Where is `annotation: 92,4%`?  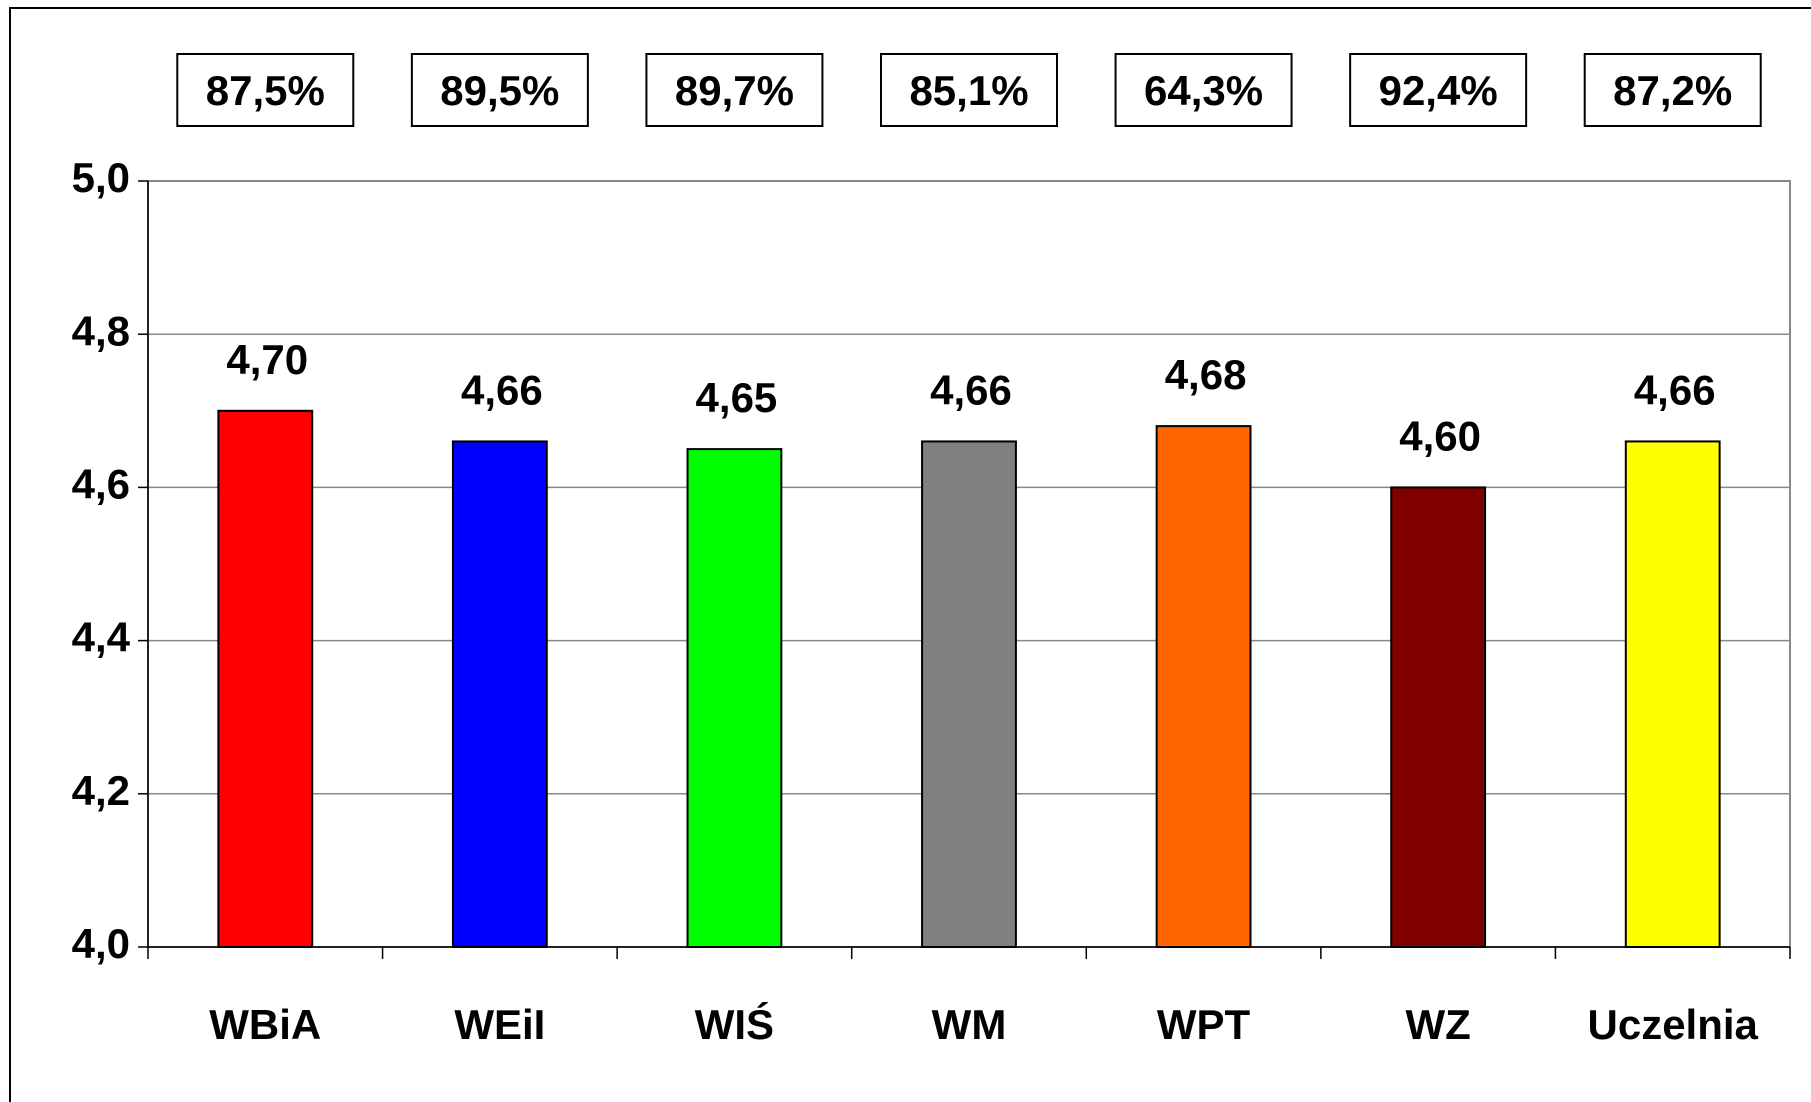
annotation: 92,4% is located at coordinates (1438, 90).